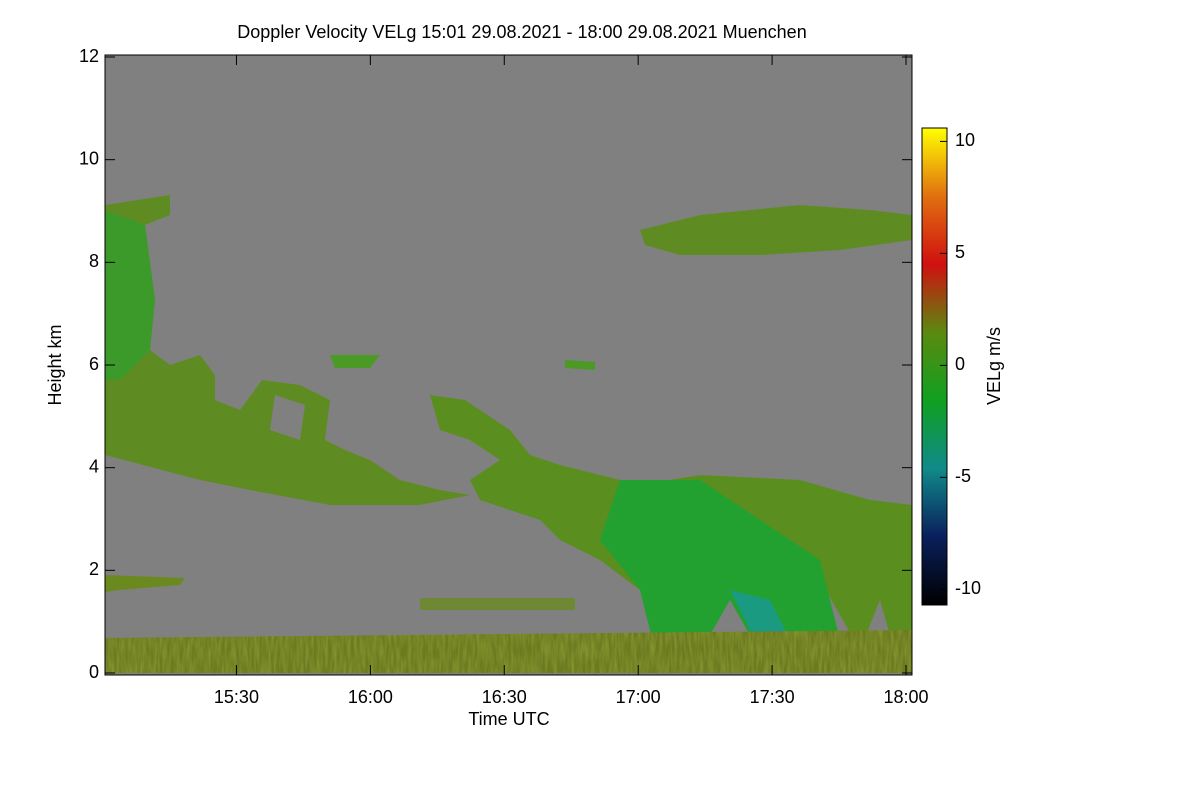  Describe the element at coordinates (236, 697) in the screenshot. I see `x-tick-label: 15:30` at that location.